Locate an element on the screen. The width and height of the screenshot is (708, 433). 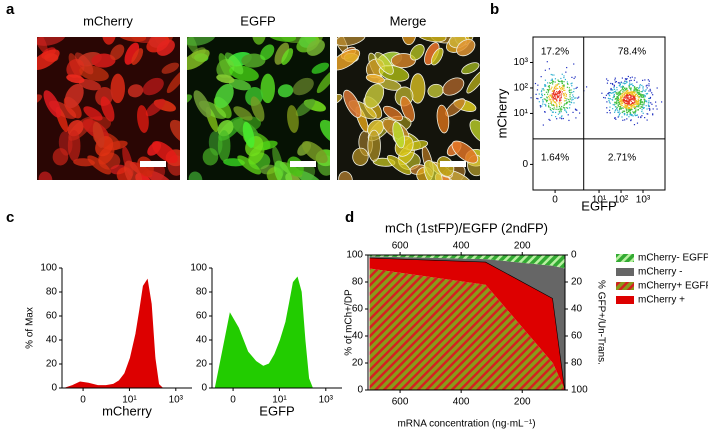
image-title: EGFP is located at coordinates (257, 20).